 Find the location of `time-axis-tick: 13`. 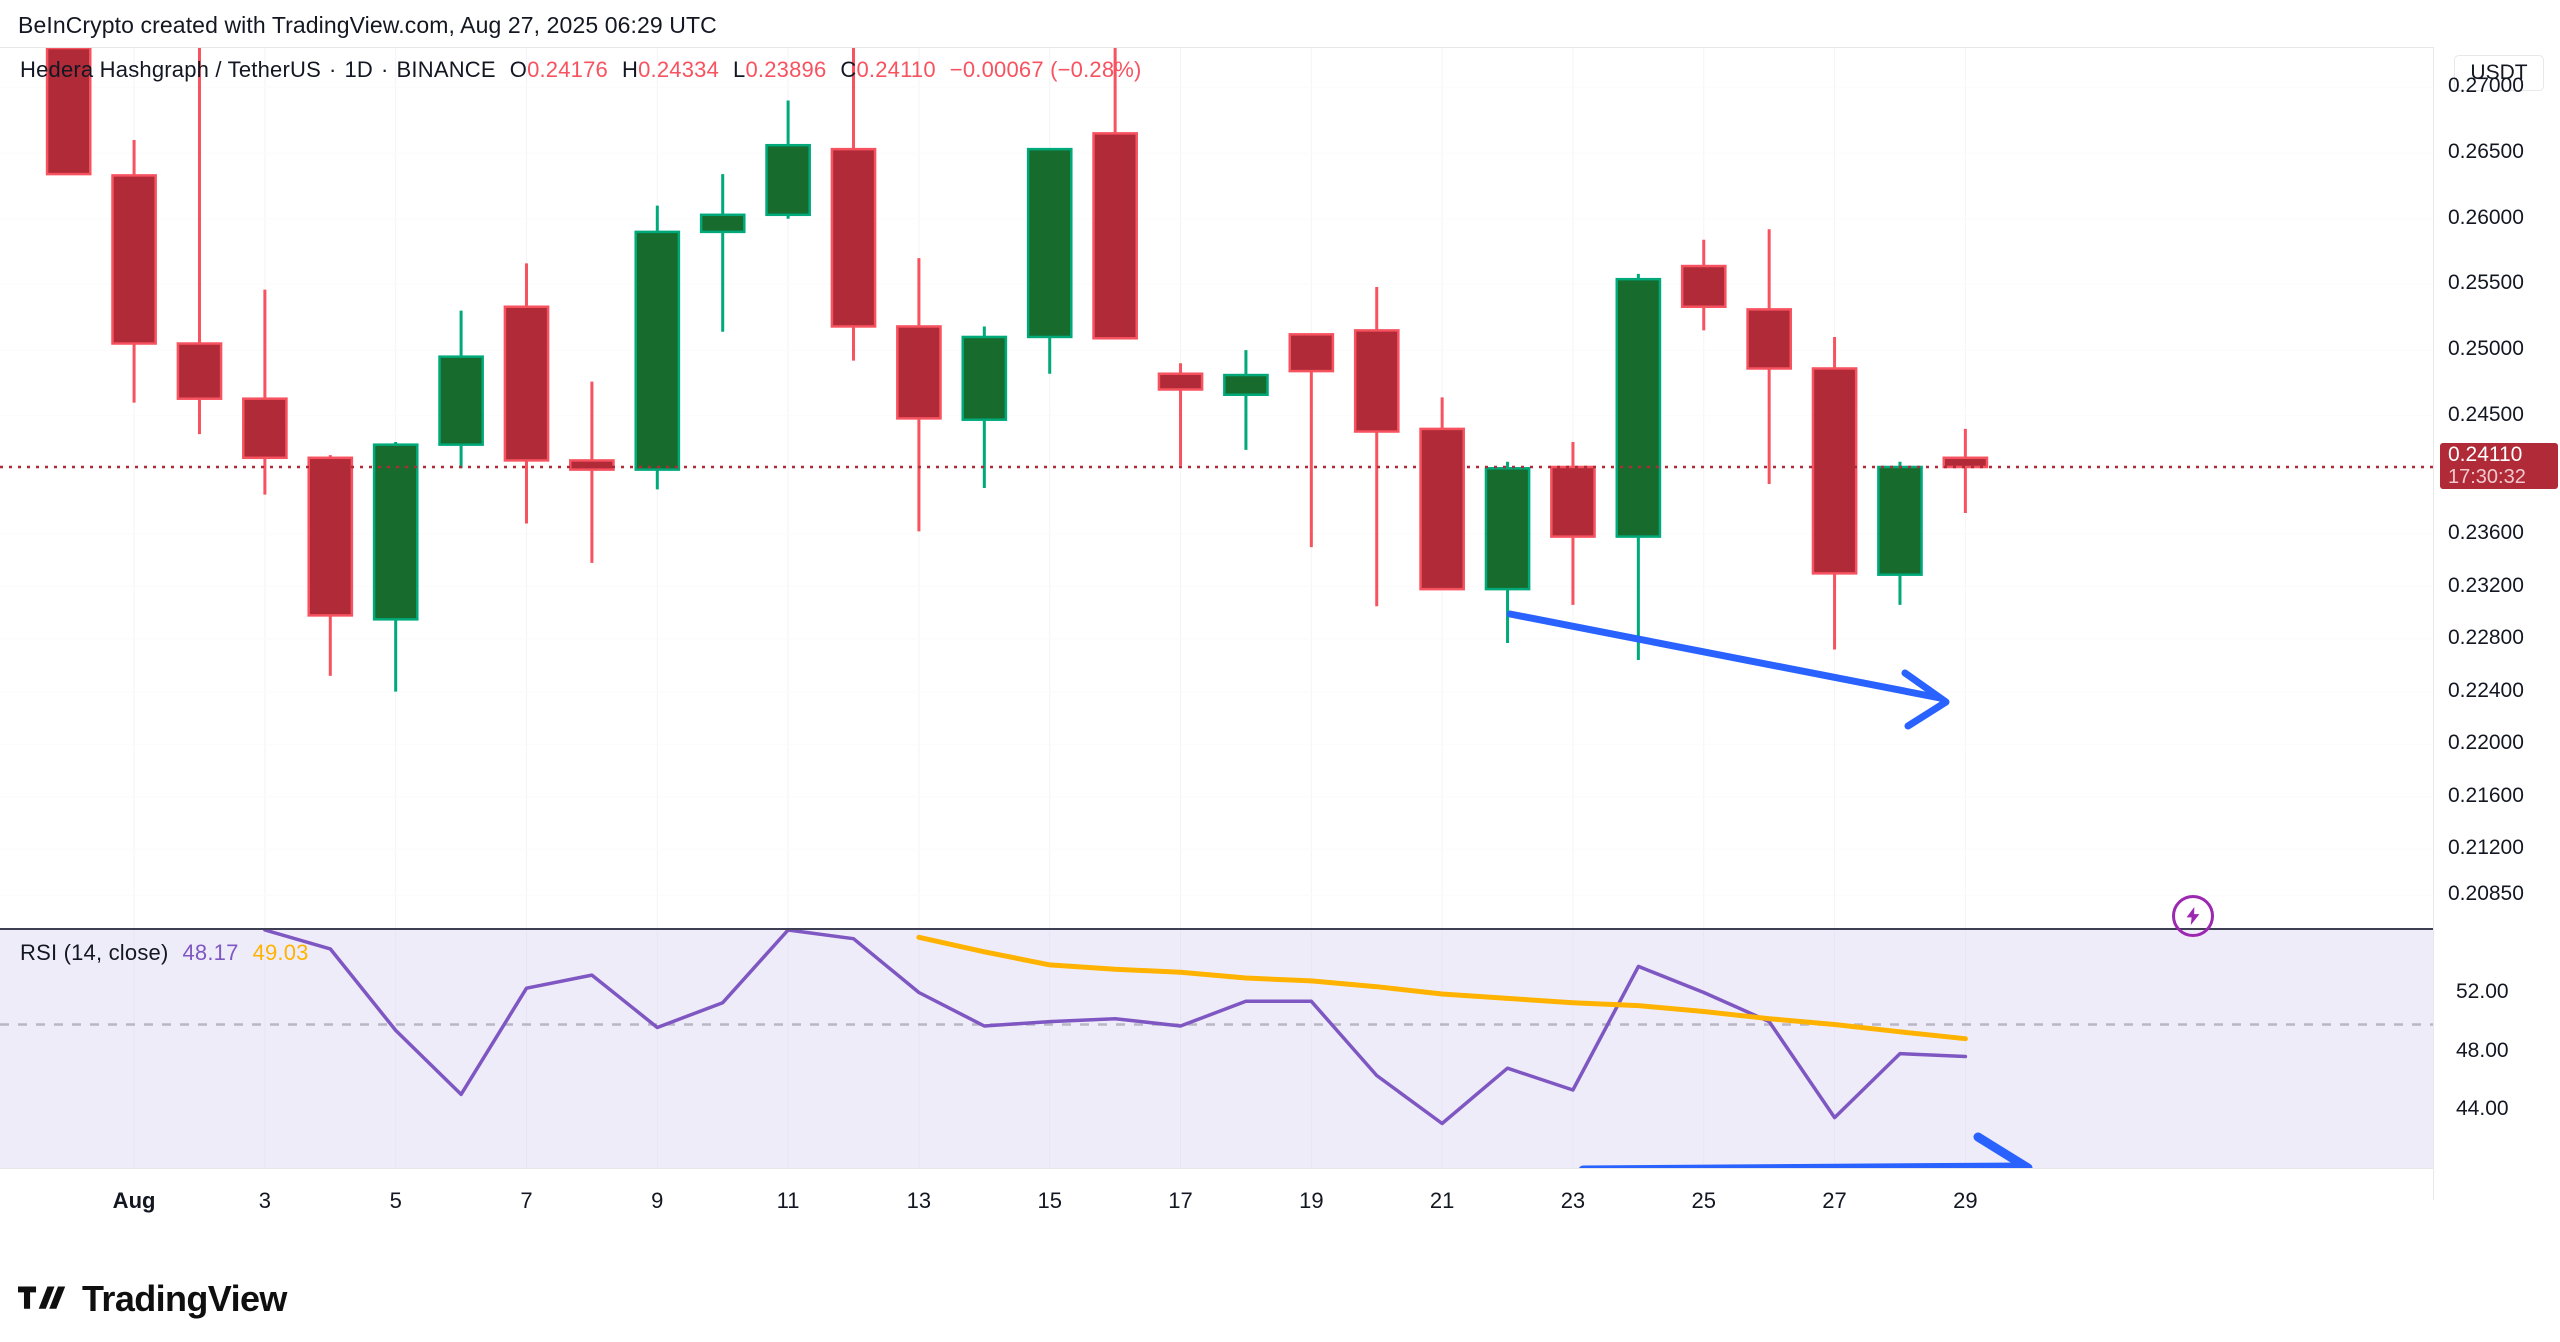

time-axis-tick: 13 is located at coordinates (919, 1200).